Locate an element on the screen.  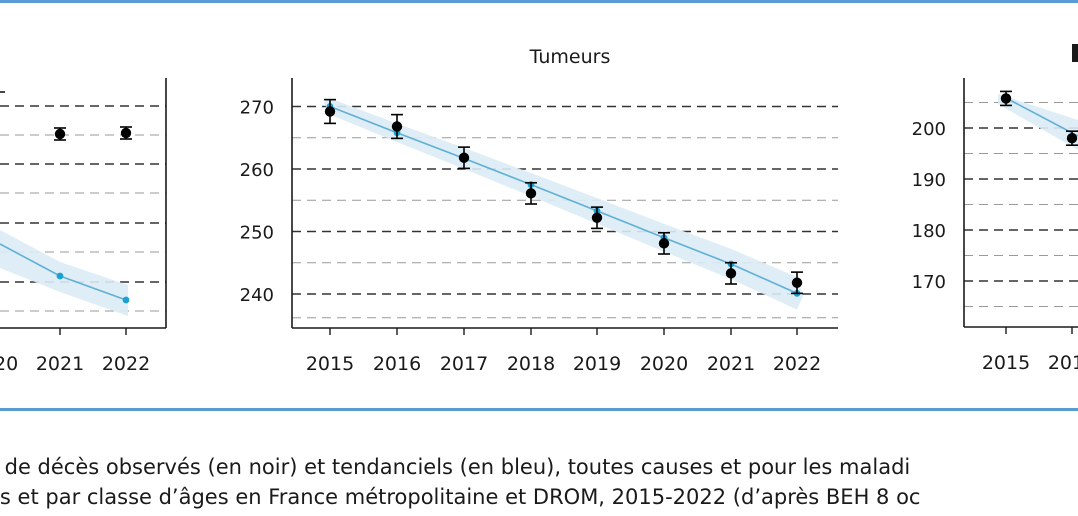
y-tick-label: 190 is located at coordinates (929, 180).